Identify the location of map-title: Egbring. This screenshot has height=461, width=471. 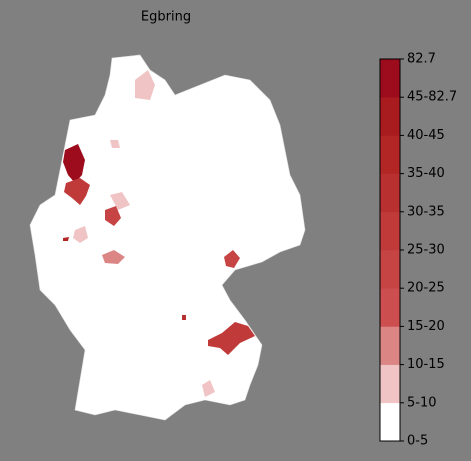
(166, 17).